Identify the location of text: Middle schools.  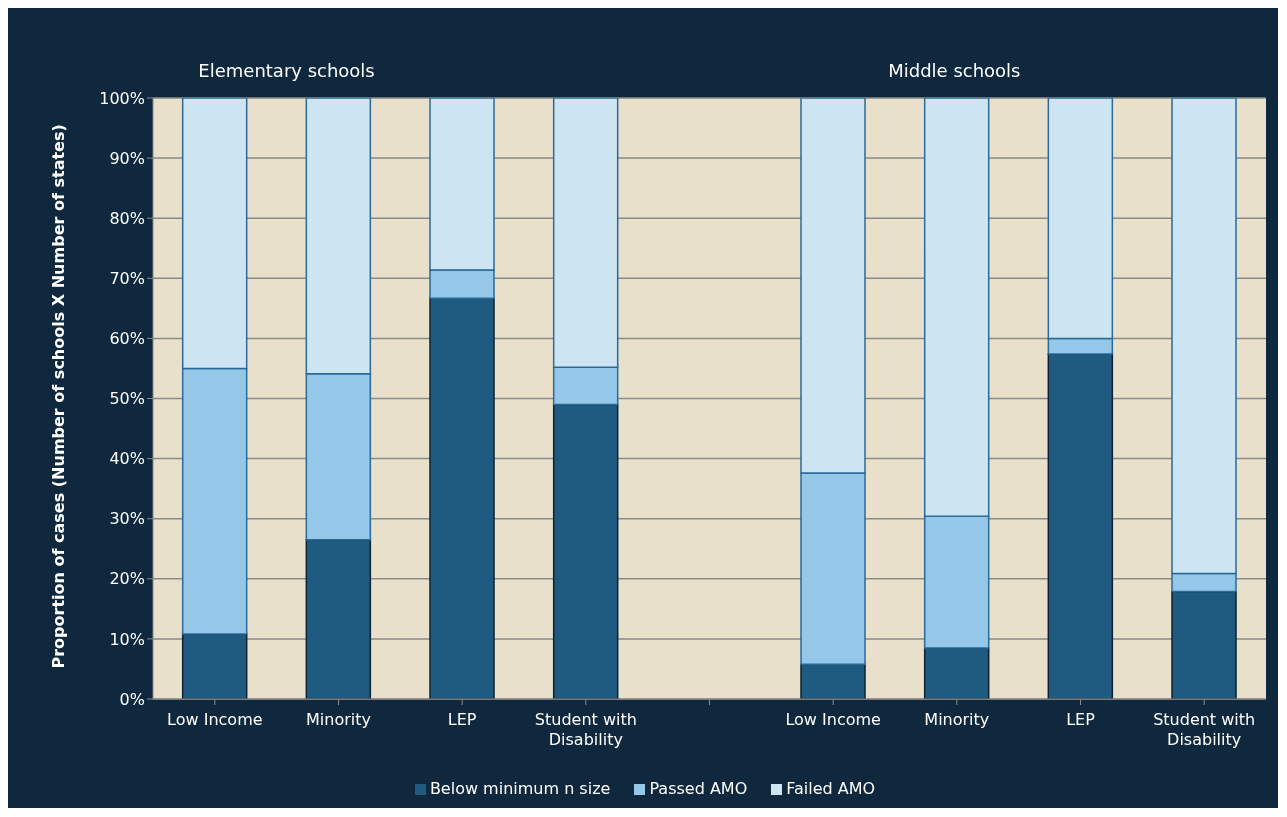
(954, 70).